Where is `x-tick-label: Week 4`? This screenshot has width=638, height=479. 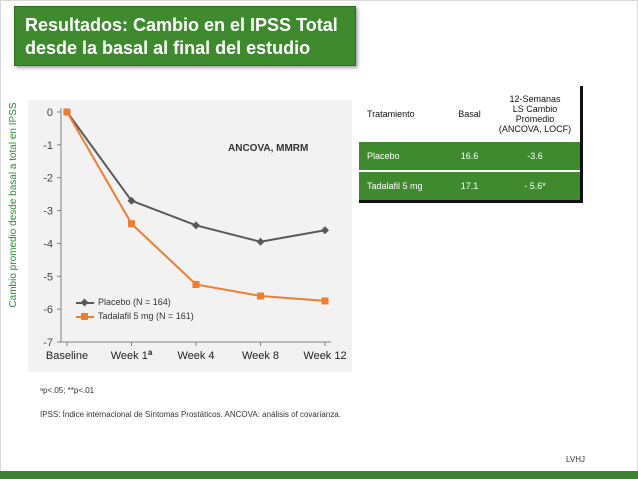 x-tick-label: Week 4 is located at coordinates (195, 356).